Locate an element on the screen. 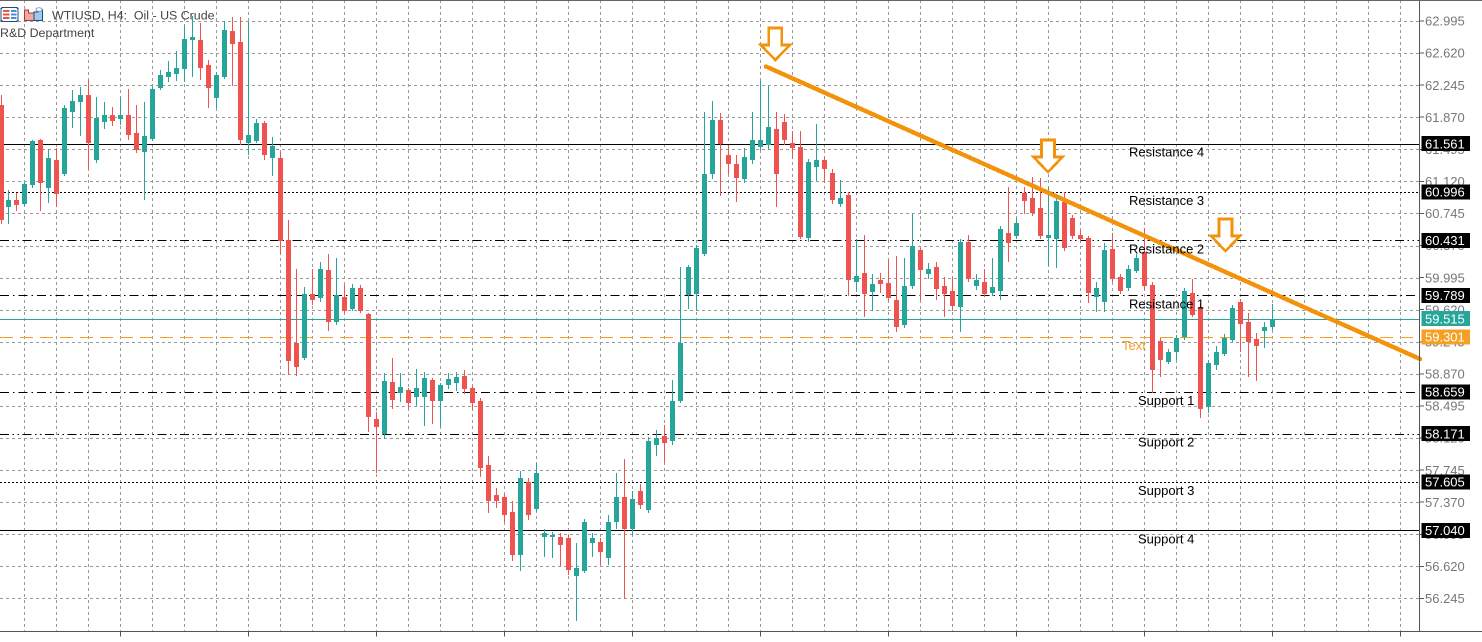  svg-text: R&D Department is located at coordinates (47, 33).